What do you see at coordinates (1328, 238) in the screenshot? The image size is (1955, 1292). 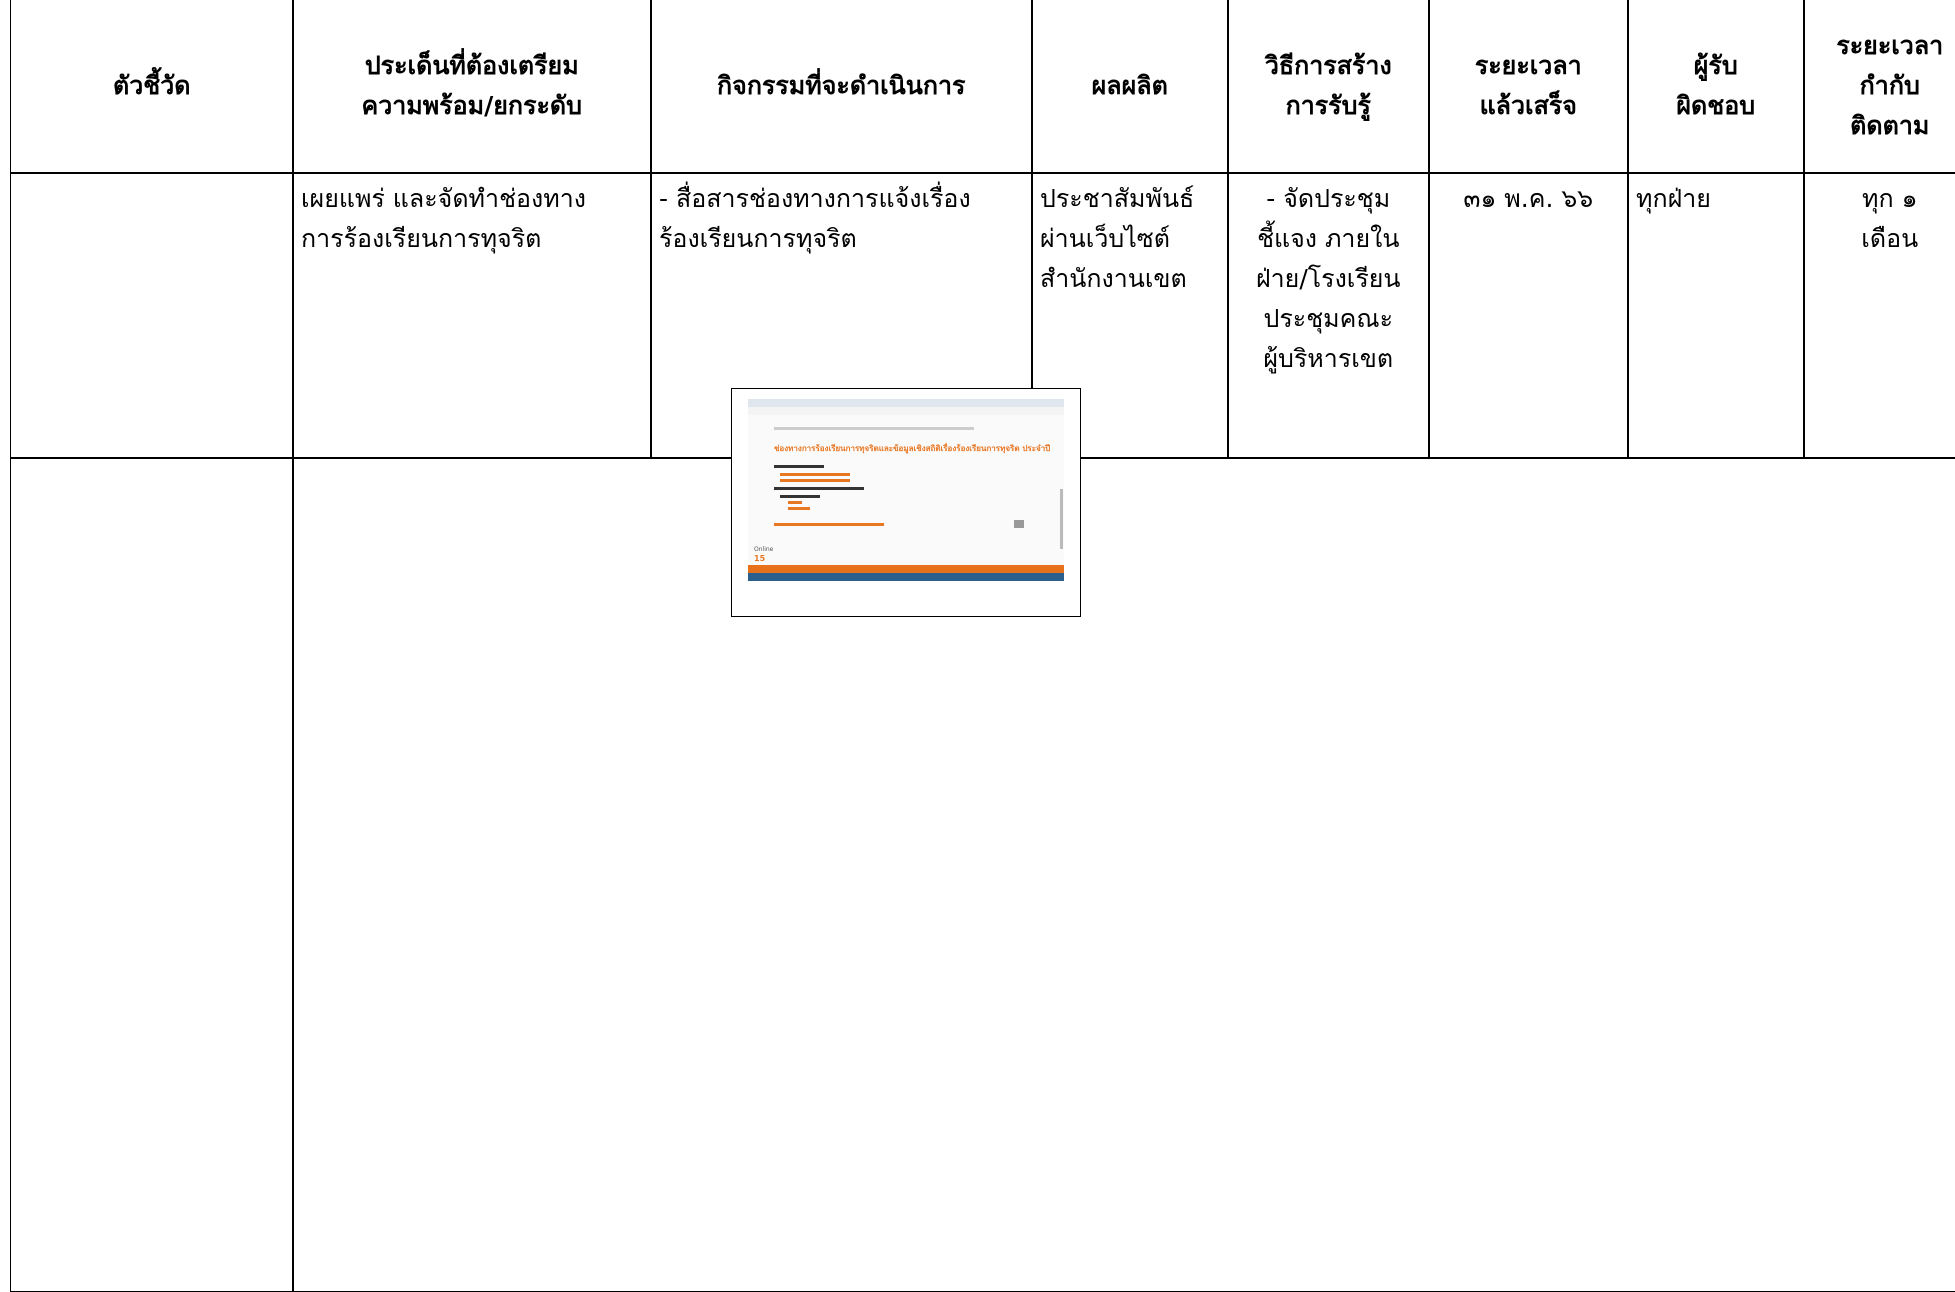 I see `cell-line: ชี้แจง ภายใน` at bounding box center [1328, 238].